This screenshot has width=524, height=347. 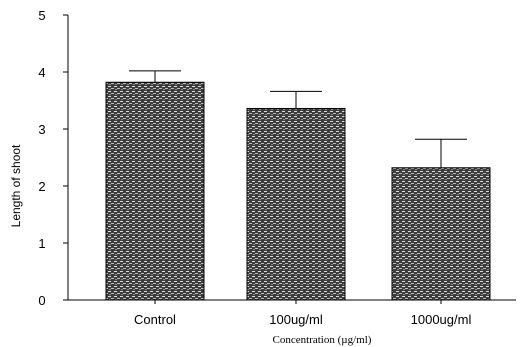 I want to click on y-tick-label: 0, so click(x=41, y=300).